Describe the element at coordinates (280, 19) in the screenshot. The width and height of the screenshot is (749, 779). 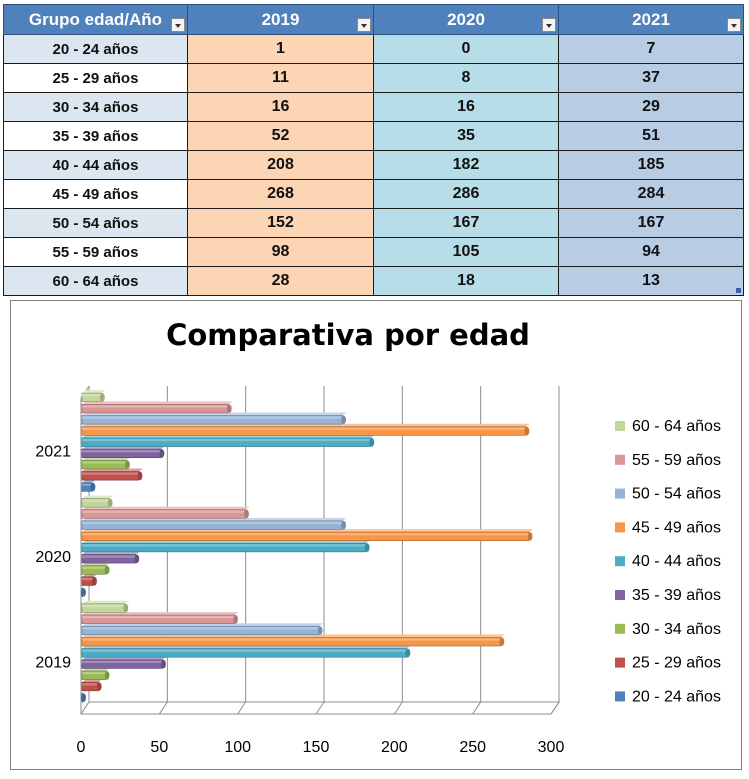
I see `header-label: 2019` at that location.